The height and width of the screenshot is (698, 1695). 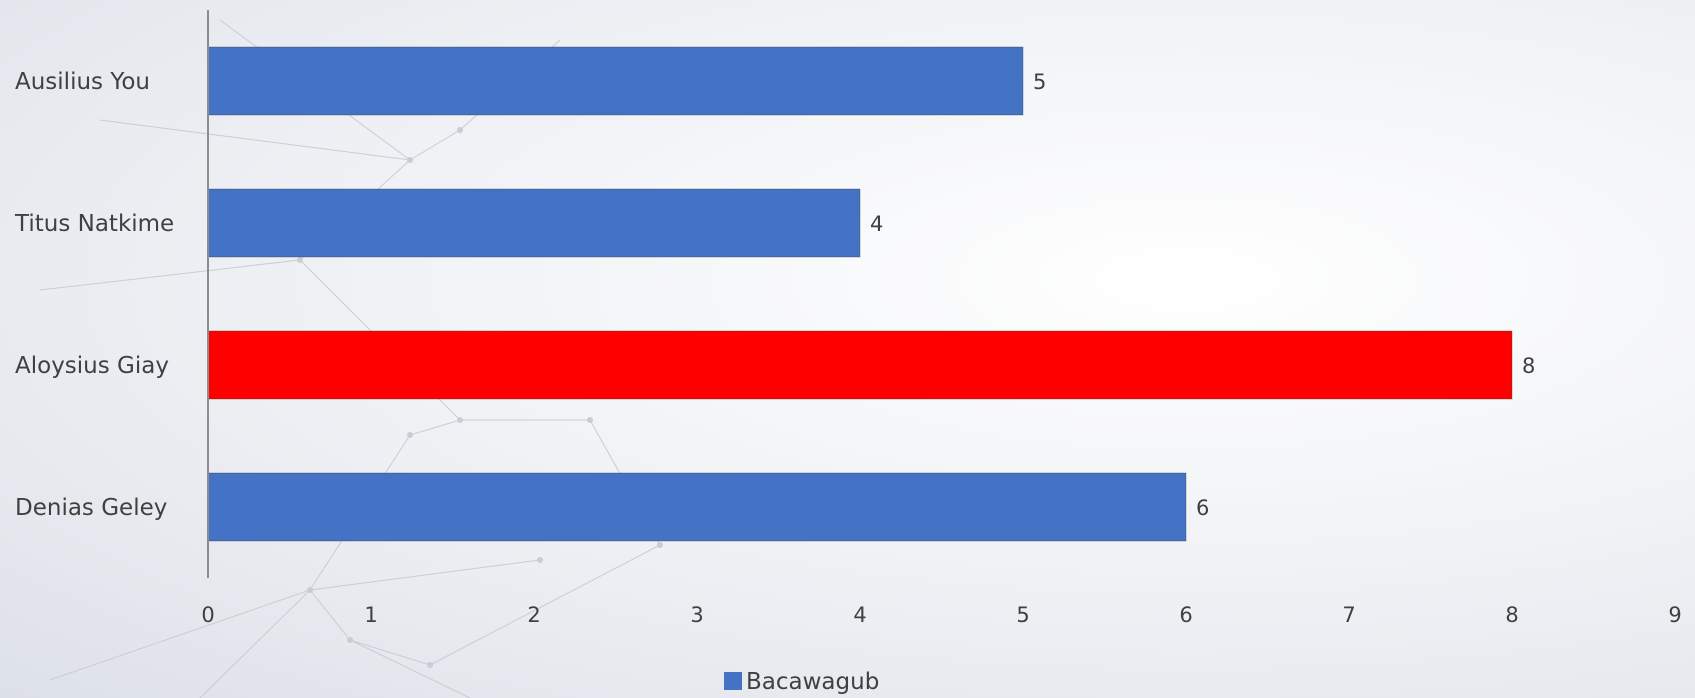 I want to click on category-label-denias-geley: Denias Geley, so click(x=91, y=508).